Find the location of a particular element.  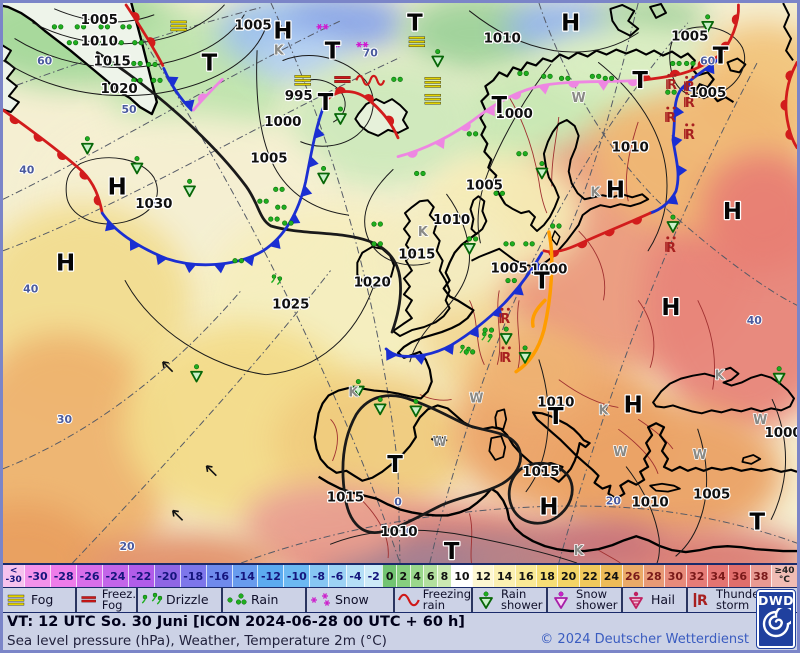

freezefog-icon is located at coordinates (88, 599).